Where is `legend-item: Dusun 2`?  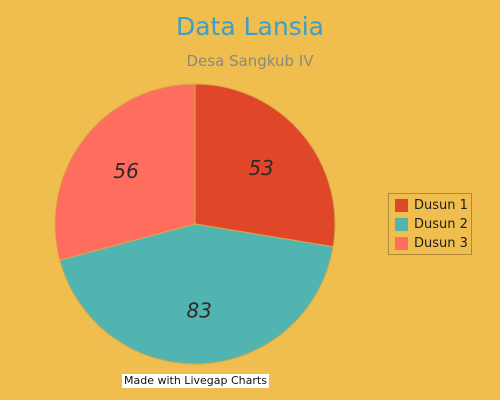
legend-item: Dusun 2 is located at coordinates (433, 224).